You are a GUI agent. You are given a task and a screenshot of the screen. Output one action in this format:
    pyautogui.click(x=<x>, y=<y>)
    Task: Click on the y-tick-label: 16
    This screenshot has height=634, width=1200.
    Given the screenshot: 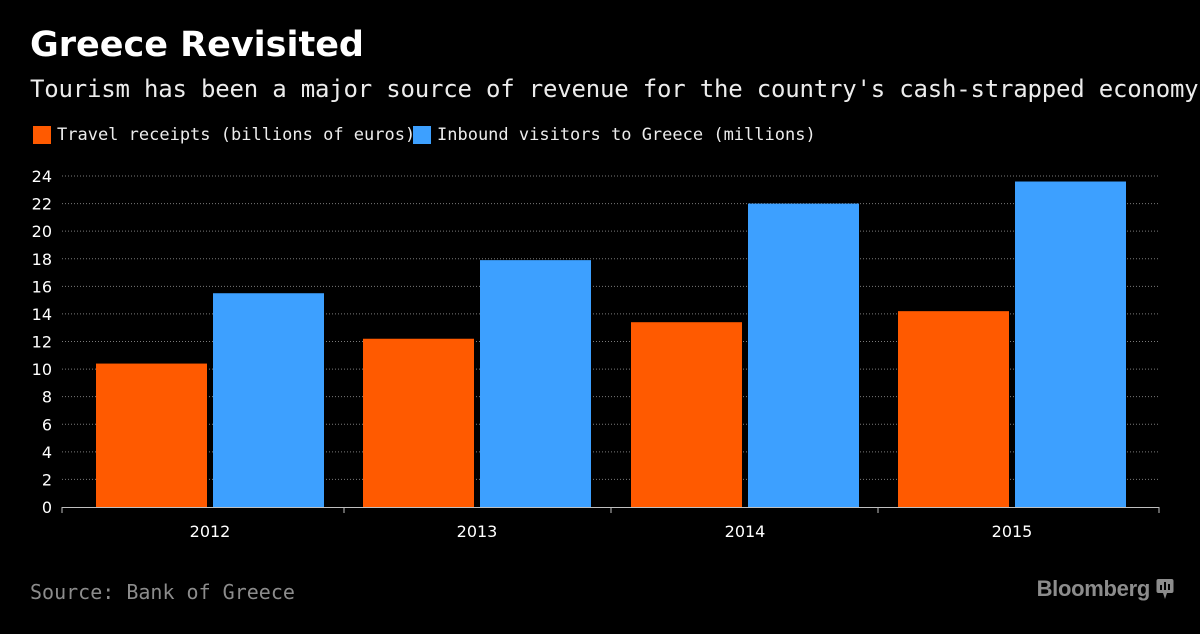 What is the action you would take?
    pyautogui.click(x=42, y=286)
    